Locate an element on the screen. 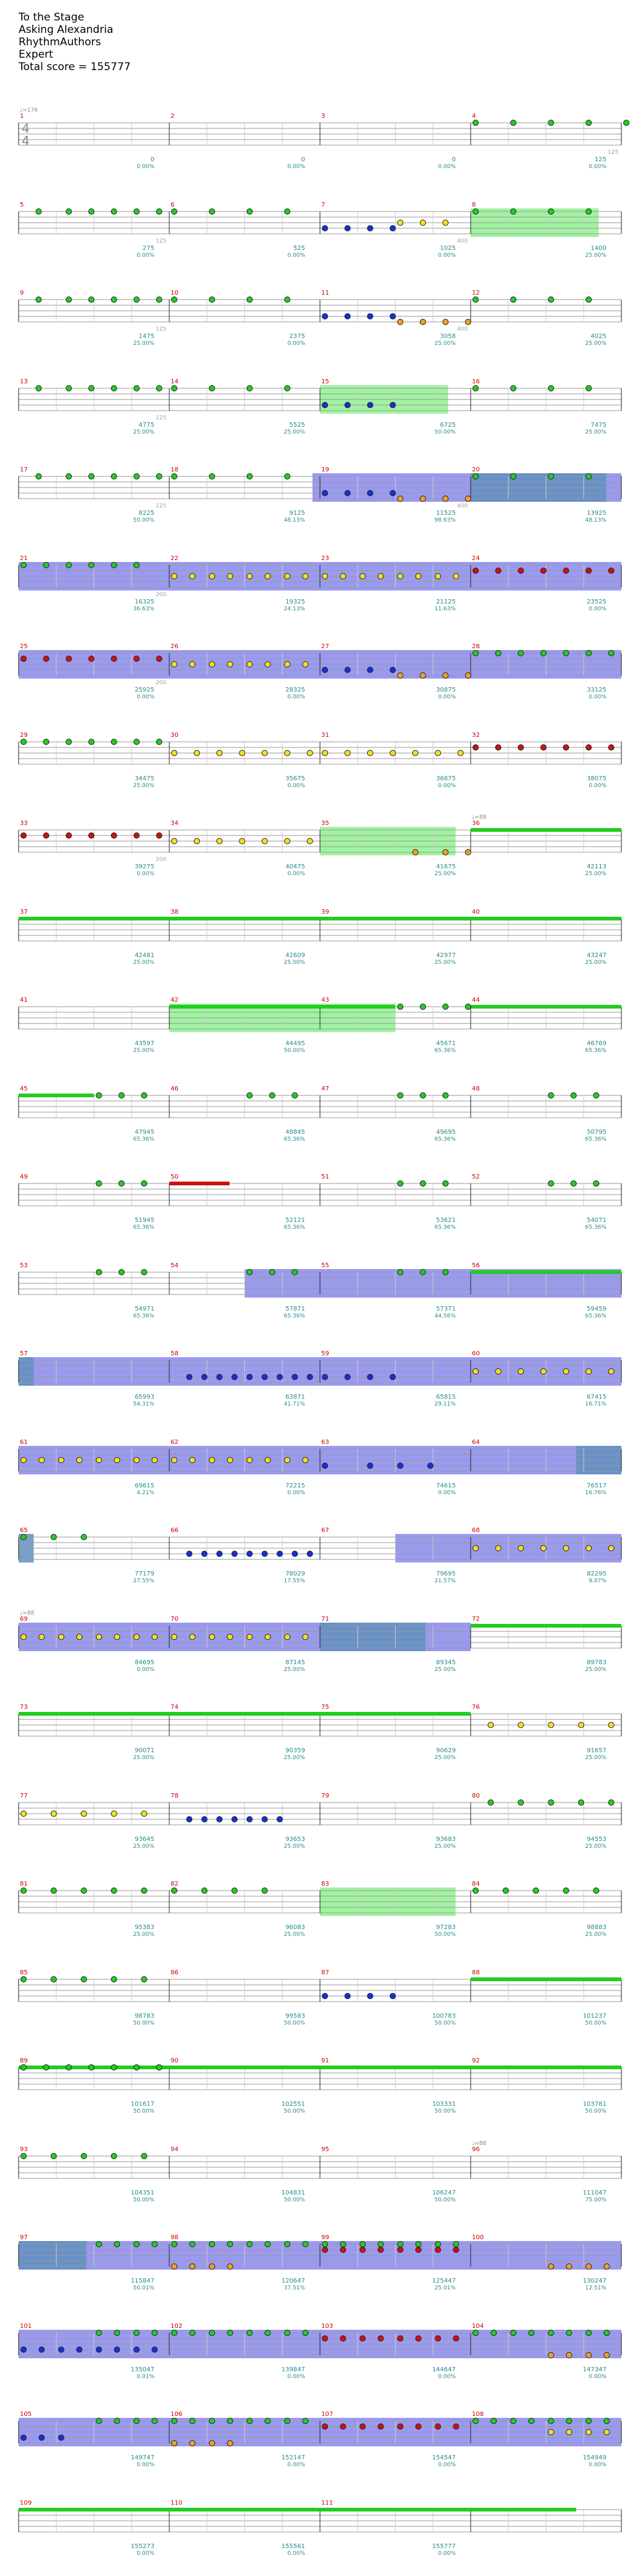 The image size is (635, 2576). measure-score: 4775 is located at coordinates (146, 426).